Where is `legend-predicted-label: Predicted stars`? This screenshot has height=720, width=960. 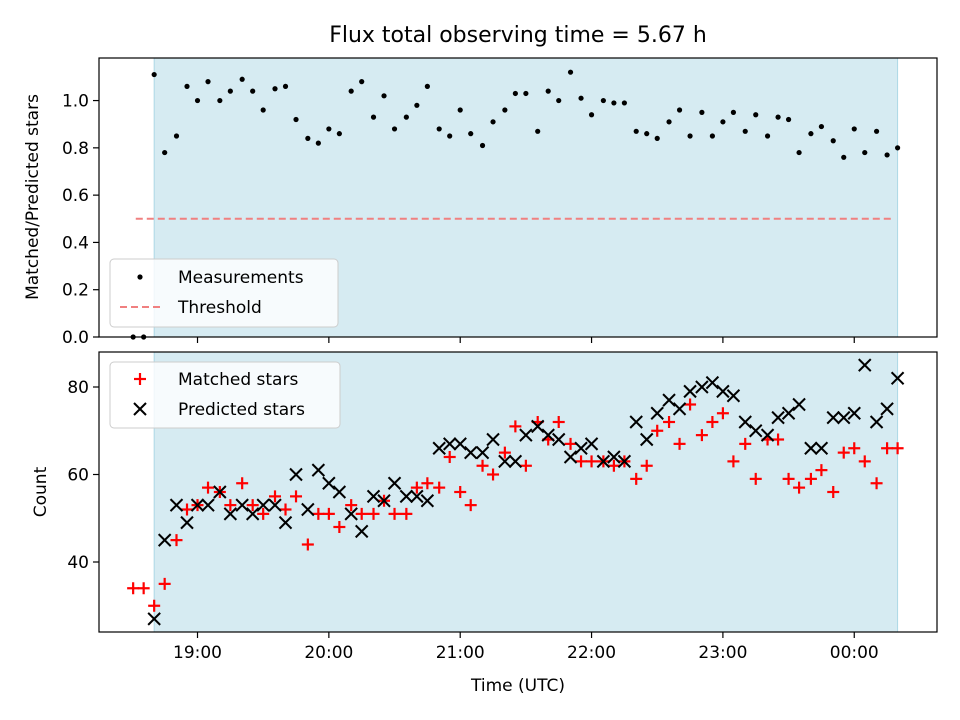 legend-predicted-label: Predicted stars is located at coordinates (241, 410).